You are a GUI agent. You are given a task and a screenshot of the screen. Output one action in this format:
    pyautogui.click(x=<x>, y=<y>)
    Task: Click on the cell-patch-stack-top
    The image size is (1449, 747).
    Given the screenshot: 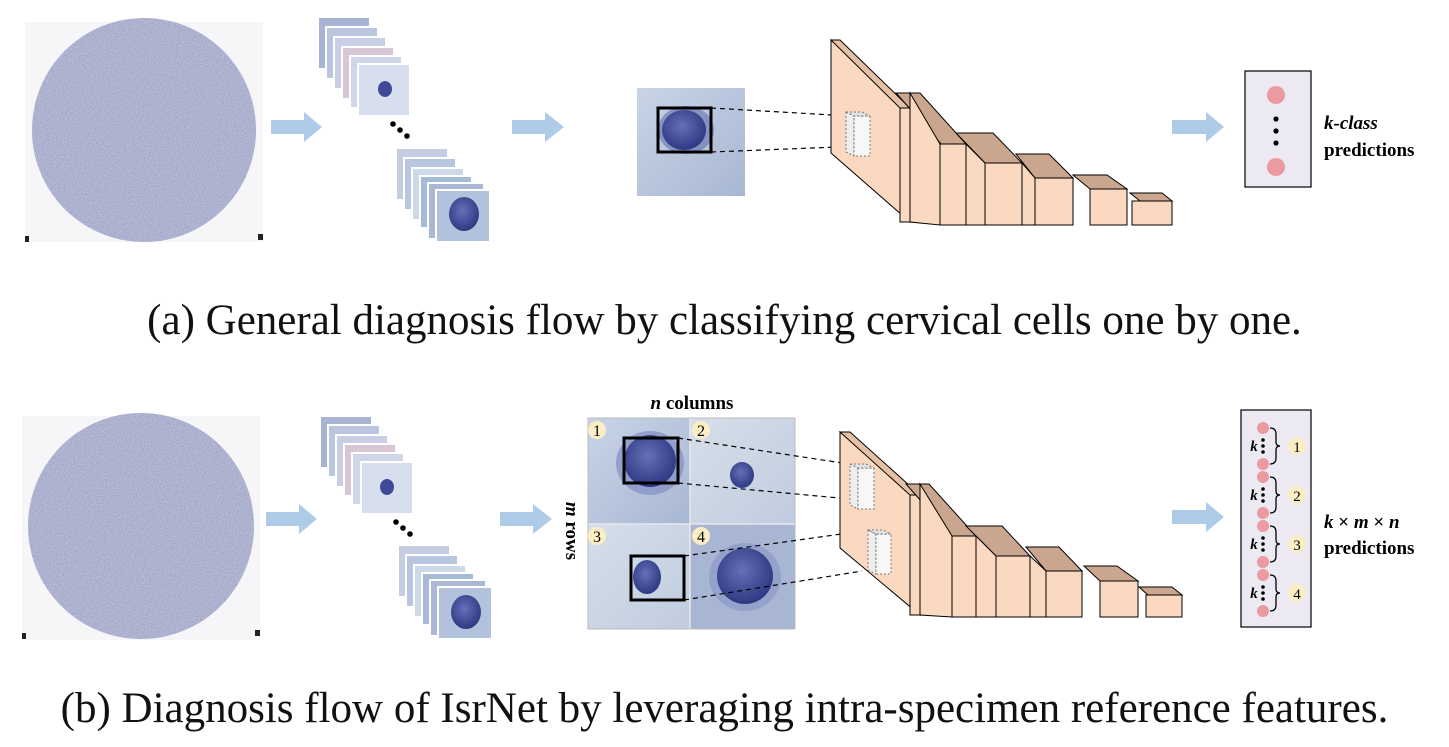 What is the action you would take?
    pyautogui.click(x=364, y=66)
    